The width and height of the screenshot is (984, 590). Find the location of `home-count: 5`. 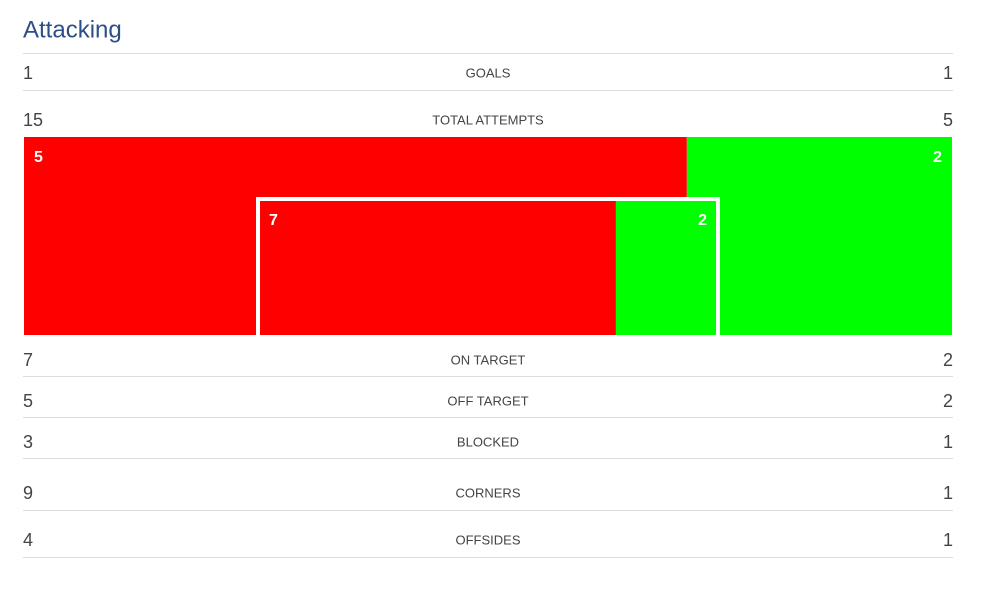

home-count: 5 is located at coordinates (38, 157).